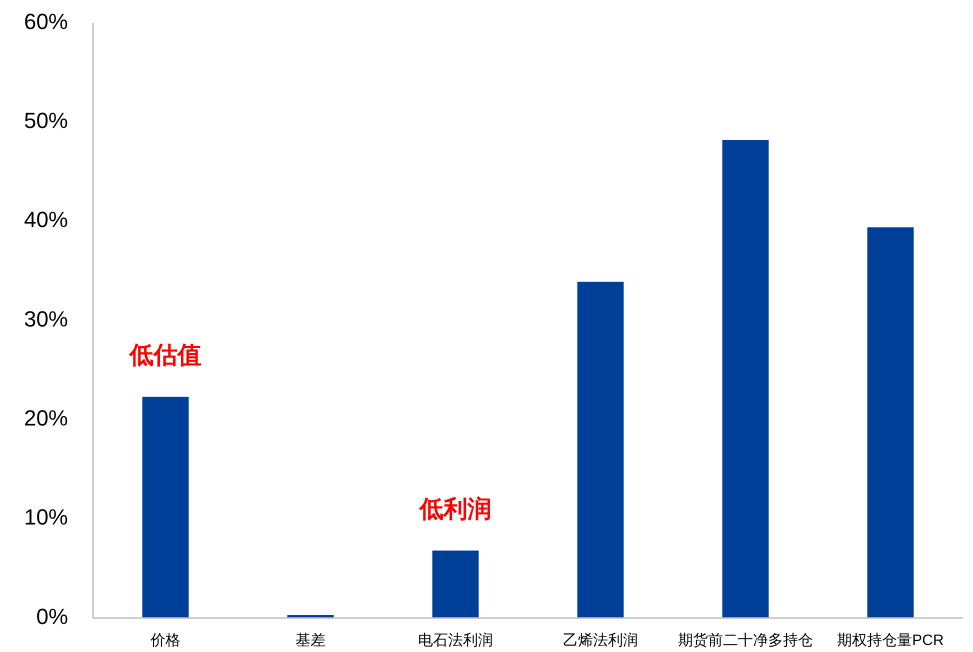 This screenshot has height=652, width=973. I want to click on x-tick-label: 价格, so click(165, 640).